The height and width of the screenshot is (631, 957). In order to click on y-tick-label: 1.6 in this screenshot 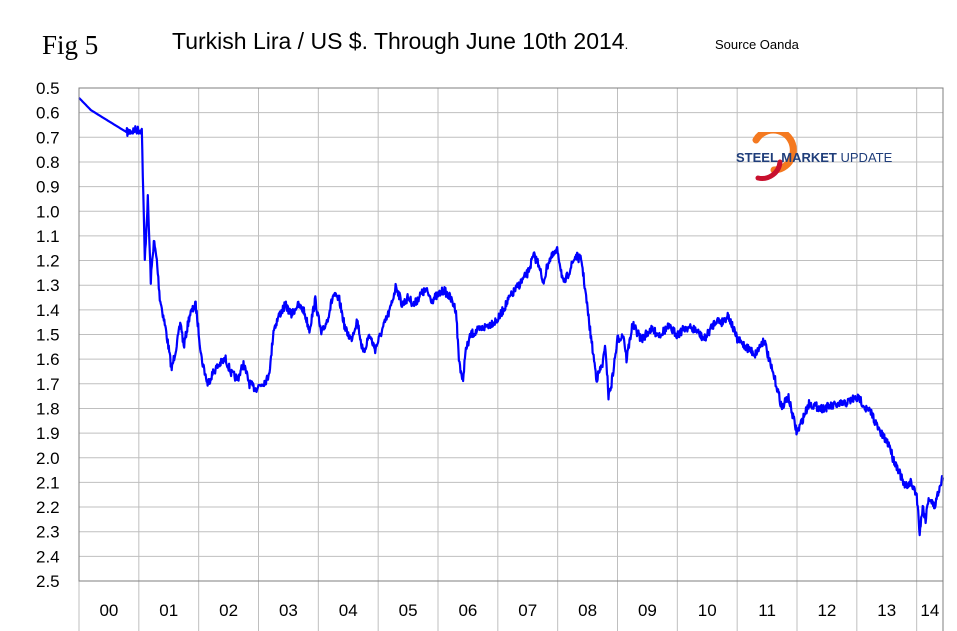, I will do `click(48, 359)`.